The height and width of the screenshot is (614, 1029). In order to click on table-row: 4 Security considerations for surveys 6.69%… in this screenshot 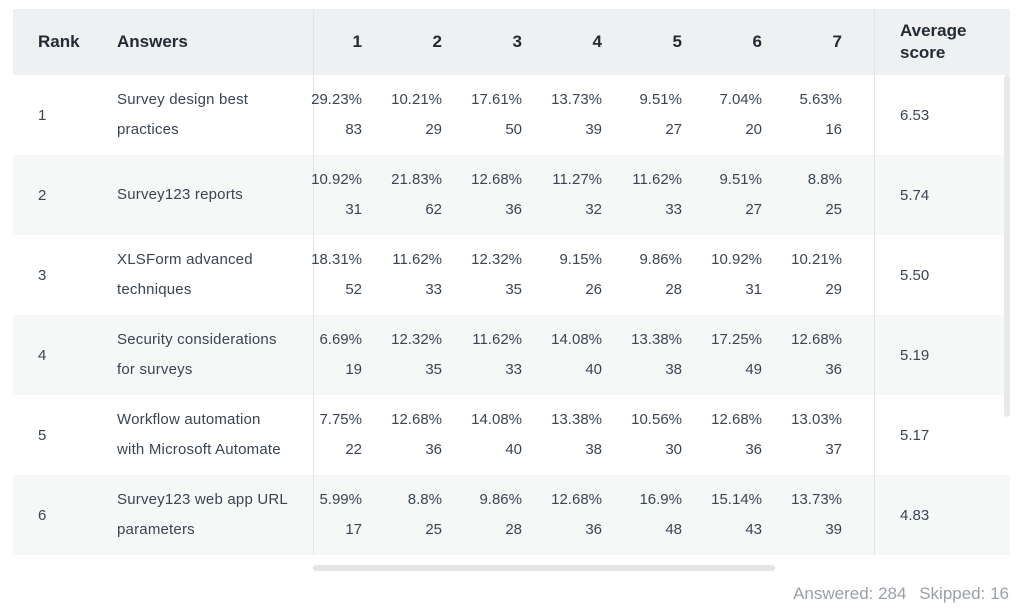, I will do `click(511, 355)`.